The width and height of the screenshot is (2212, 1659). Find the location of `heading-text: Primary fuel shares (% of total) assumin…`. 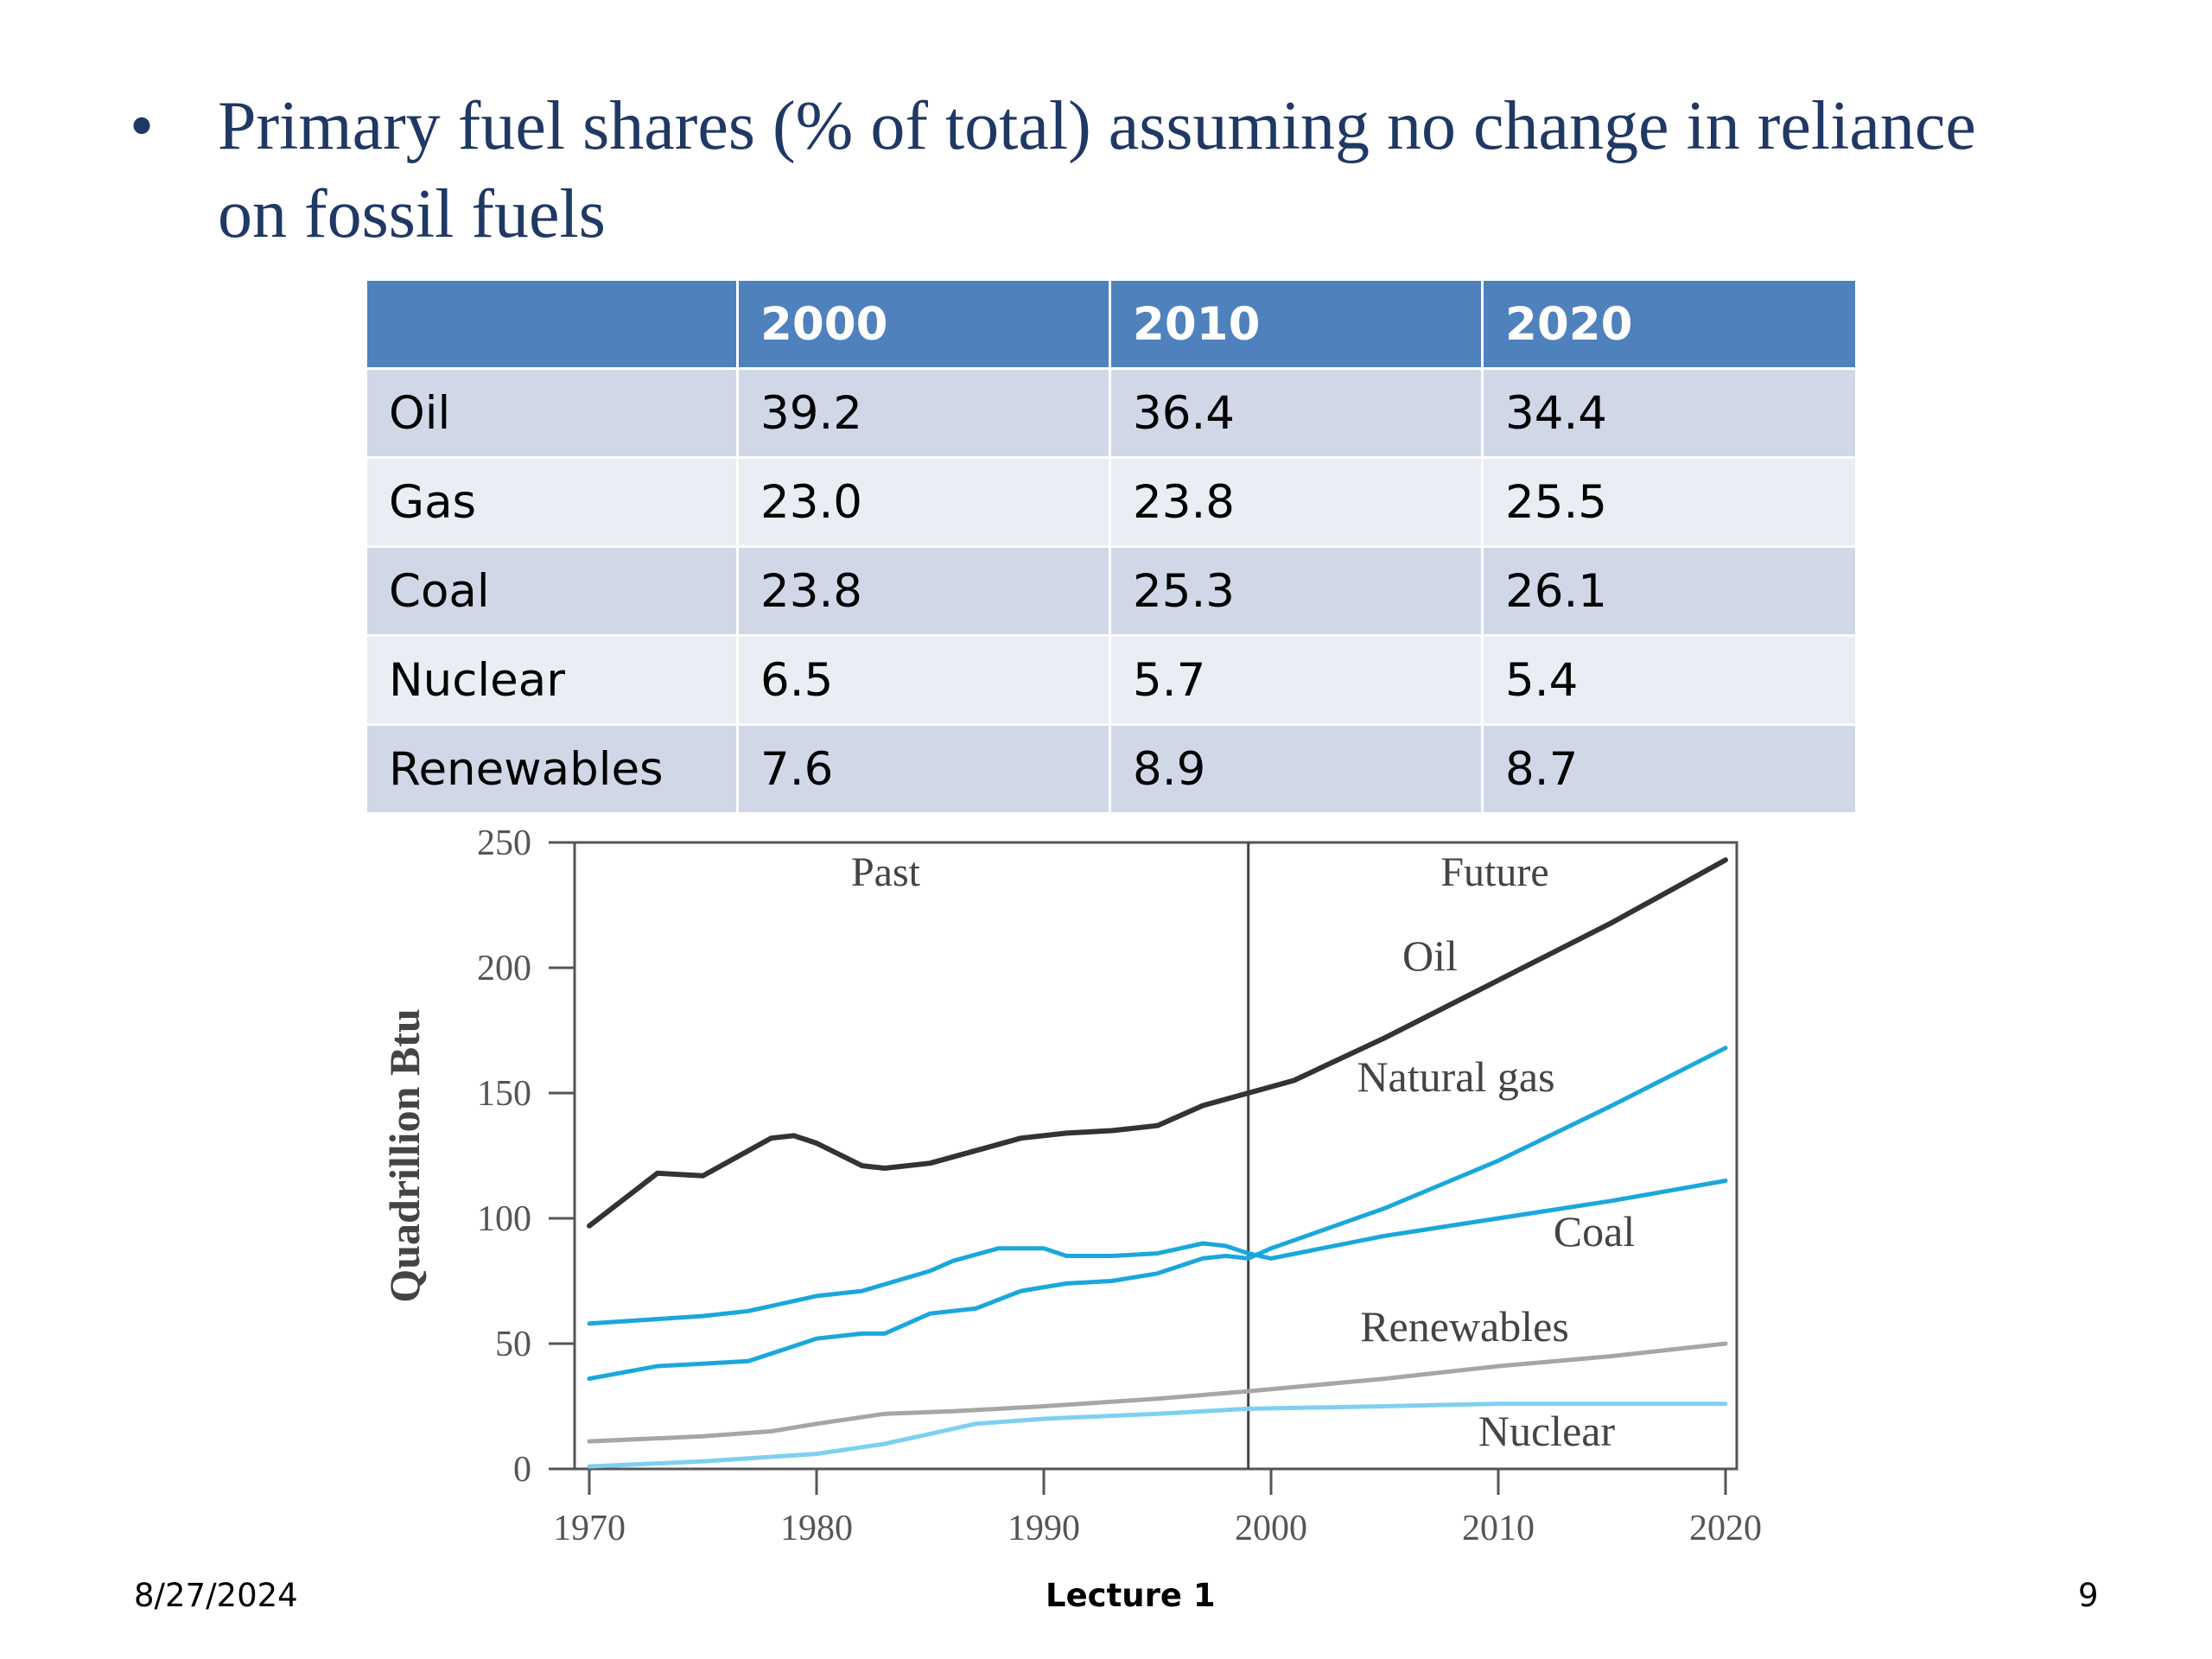

heading-text: Primary fuel shares (% of total) assumin… is located at coordinates (1097, 170).